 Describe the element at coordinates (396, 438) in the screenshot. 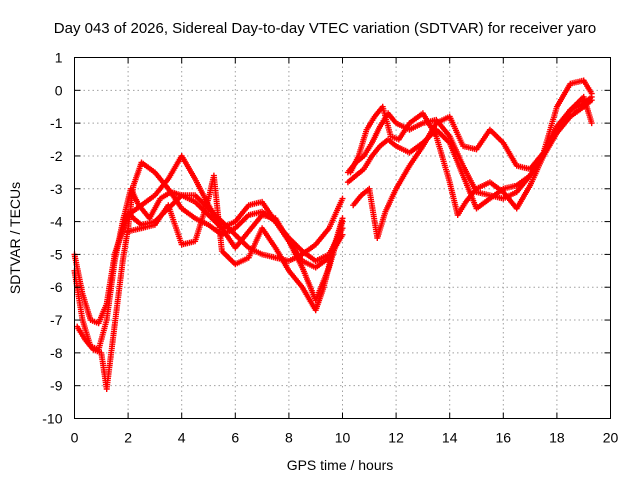

I see `x-tick-label: 12` at that location.